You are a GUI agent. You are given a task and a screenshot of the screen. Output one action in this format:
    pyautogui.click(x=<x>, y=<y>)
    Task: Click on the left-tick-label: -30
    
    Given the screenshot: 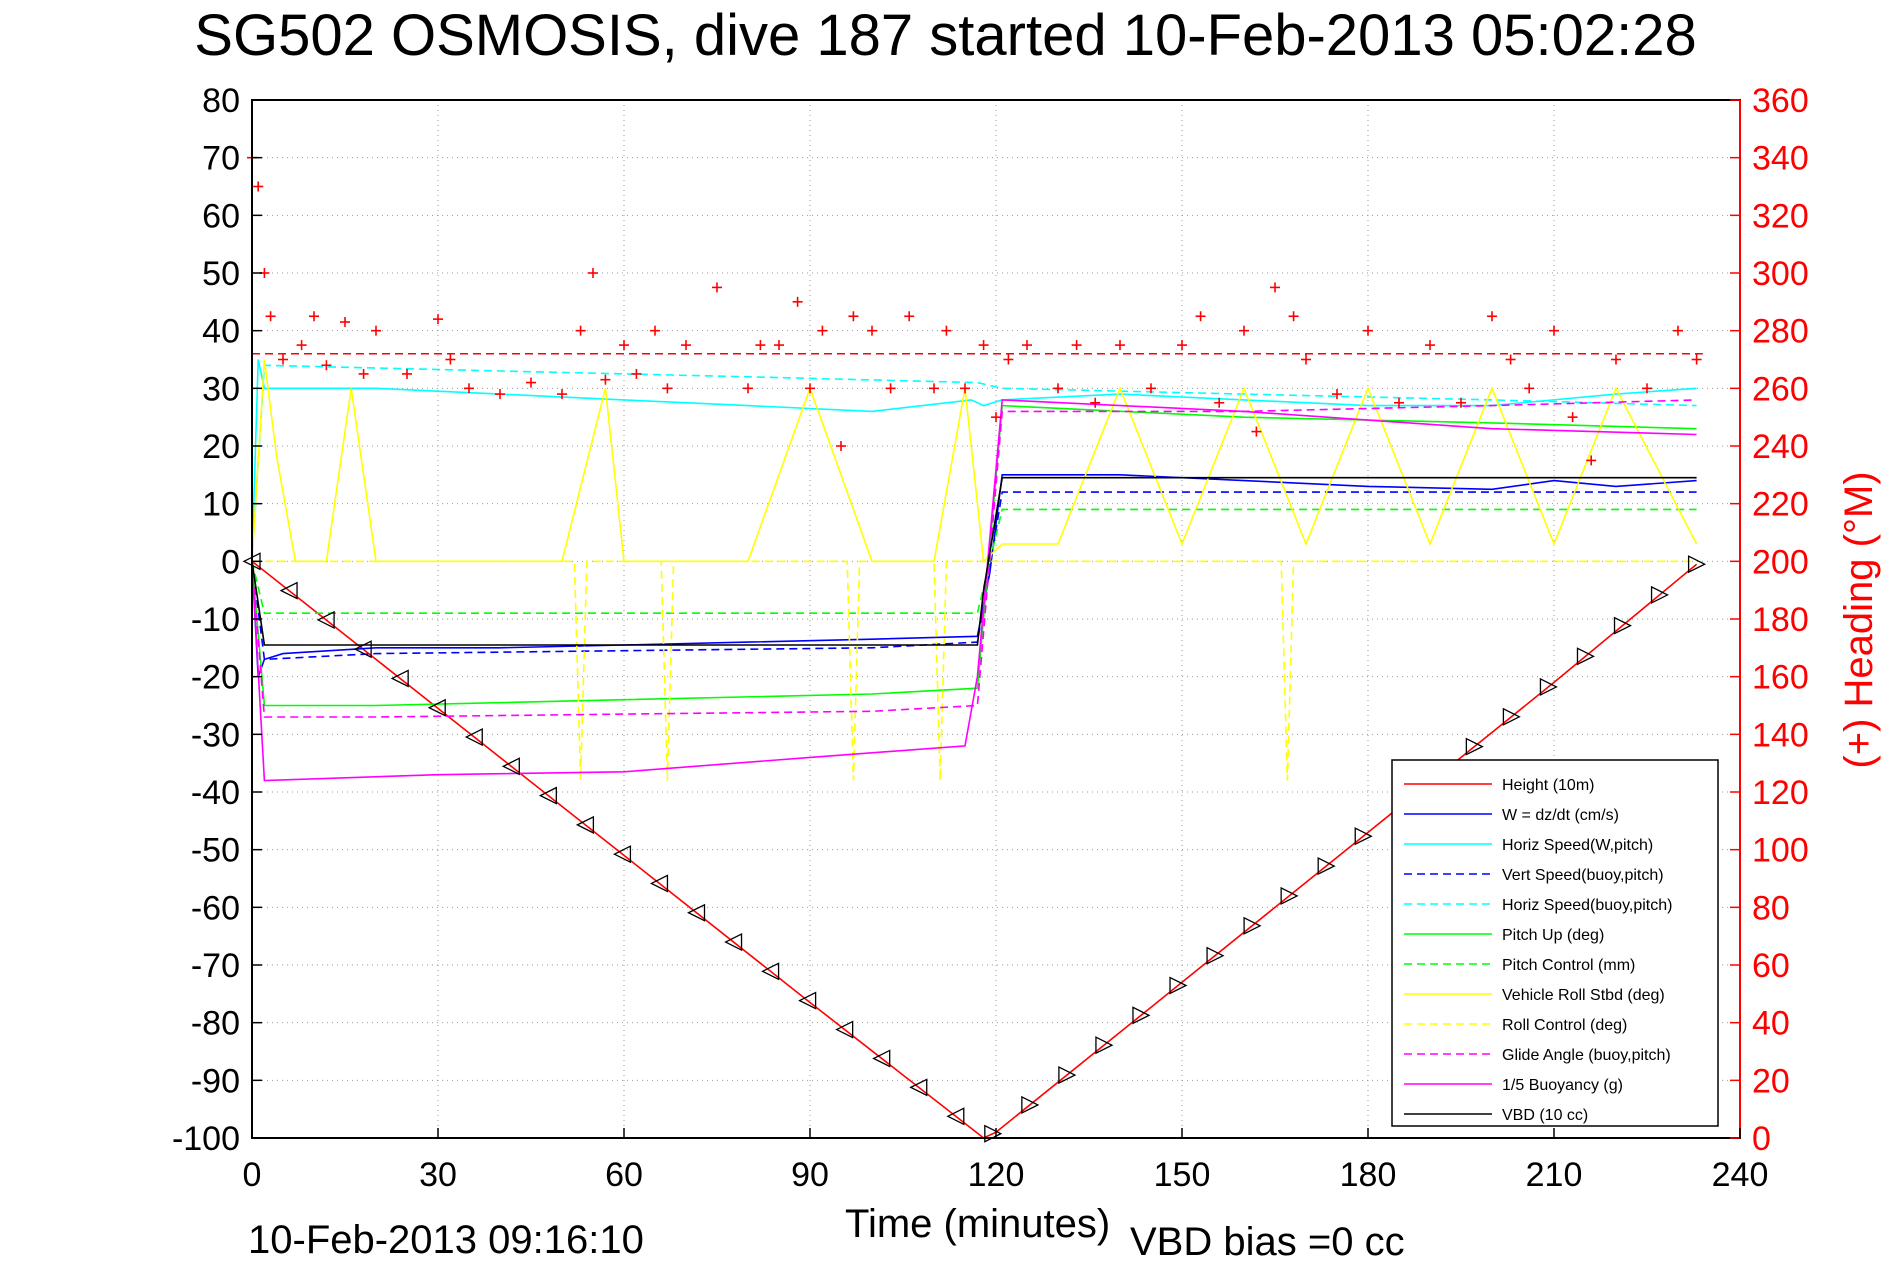 What is the action you would take?
    pyautogui.click(x=215, y=735)
    